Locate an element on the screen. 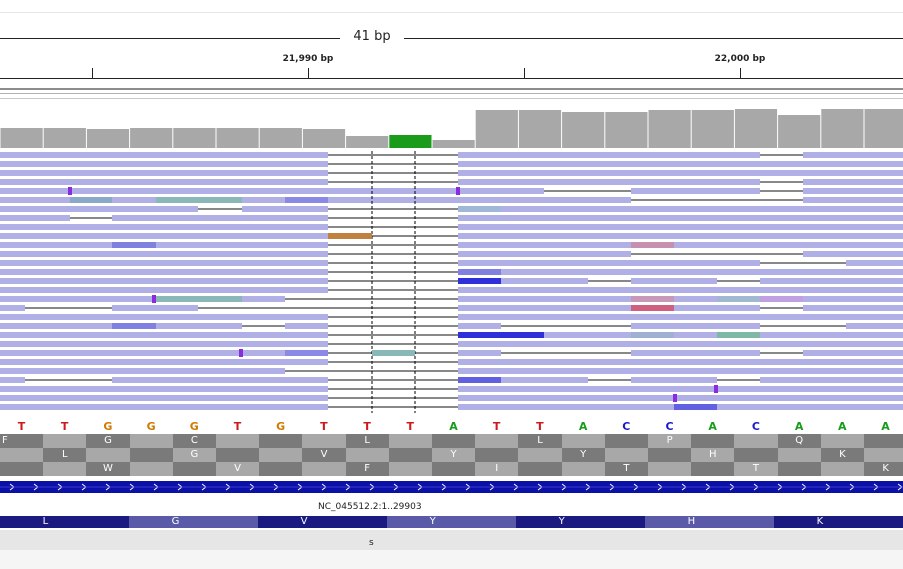 The width and height of the screenshot is (903, 569). amino-acid-cell: Q is located at coordinates (799, 441).